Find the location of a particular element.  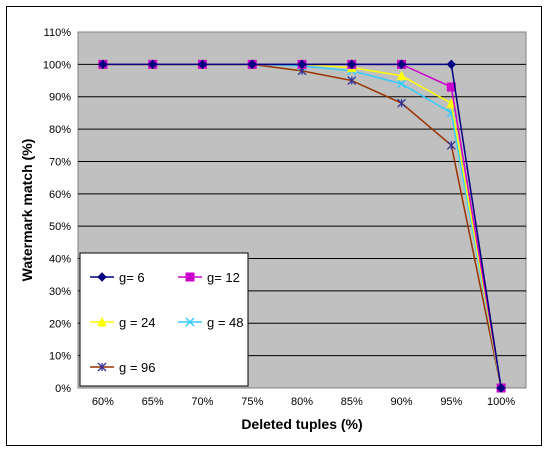

y-tick-label: 100% is located at coordinates (57, 65).